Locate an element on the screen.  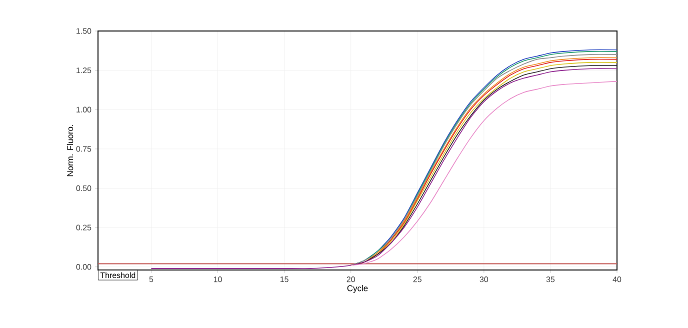
x-axis-title: Cycle is located at coordinates (357, 289).